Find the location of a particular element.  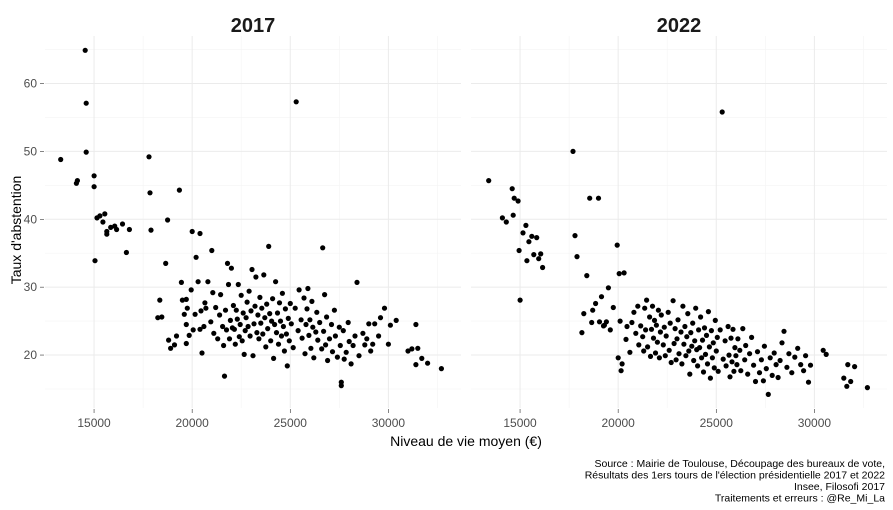

x-tick-label: 15000 is located at coordinates (94, 423).